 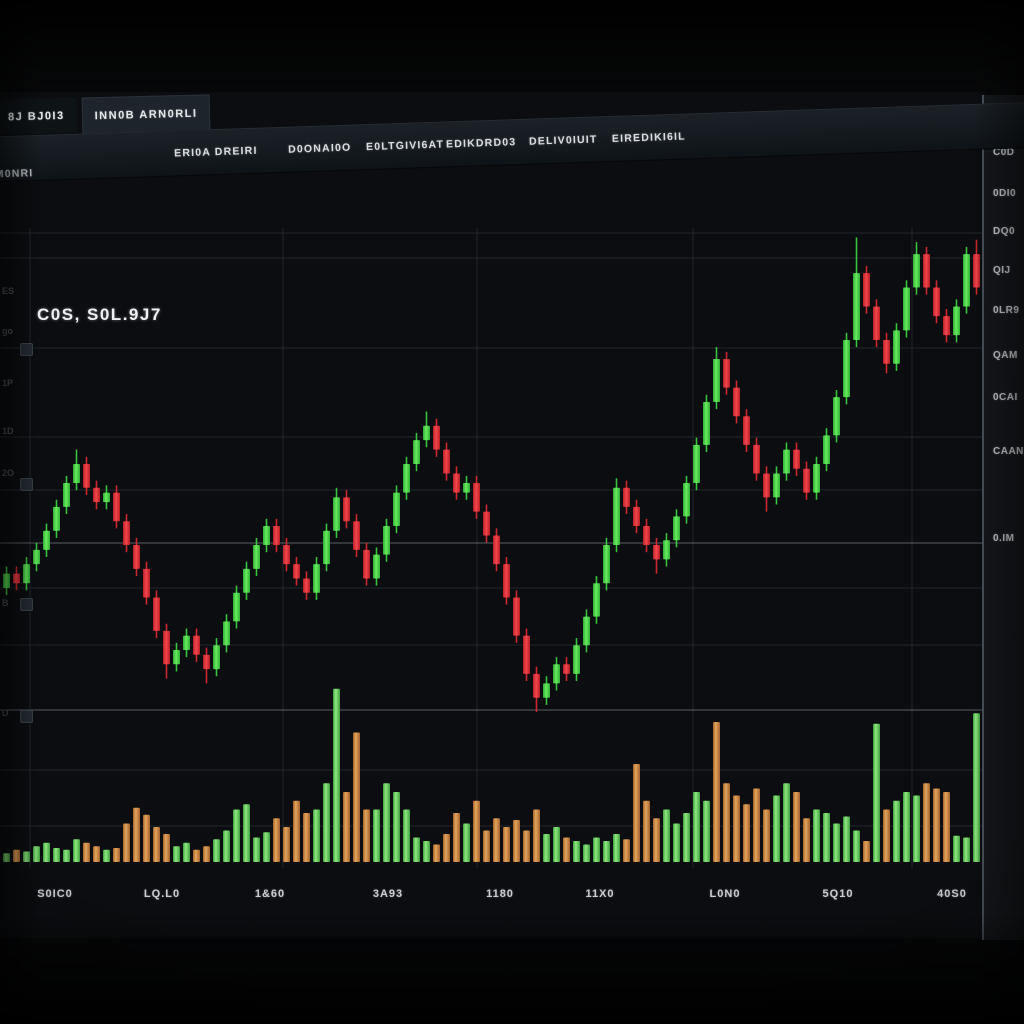 I want to click on time-axis-label: 40S0, so click(x=952, y=894).